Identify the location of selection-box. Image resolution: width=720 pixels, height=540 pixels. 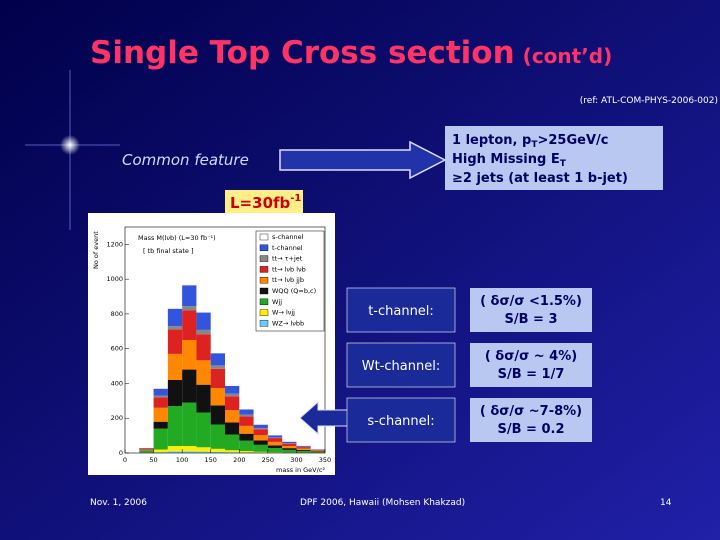
(554, 158).